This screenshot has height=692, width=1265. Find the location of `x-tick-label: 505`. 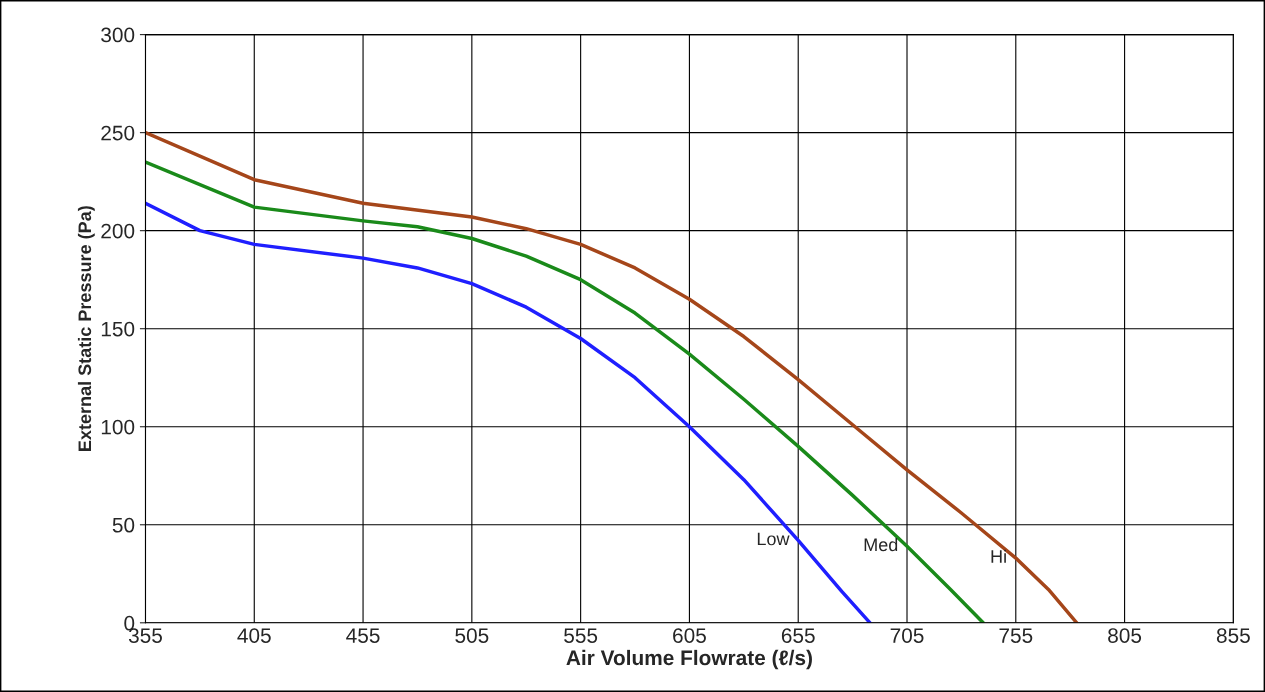

x-tick-label: 505 is located at coordinates (472, 635).